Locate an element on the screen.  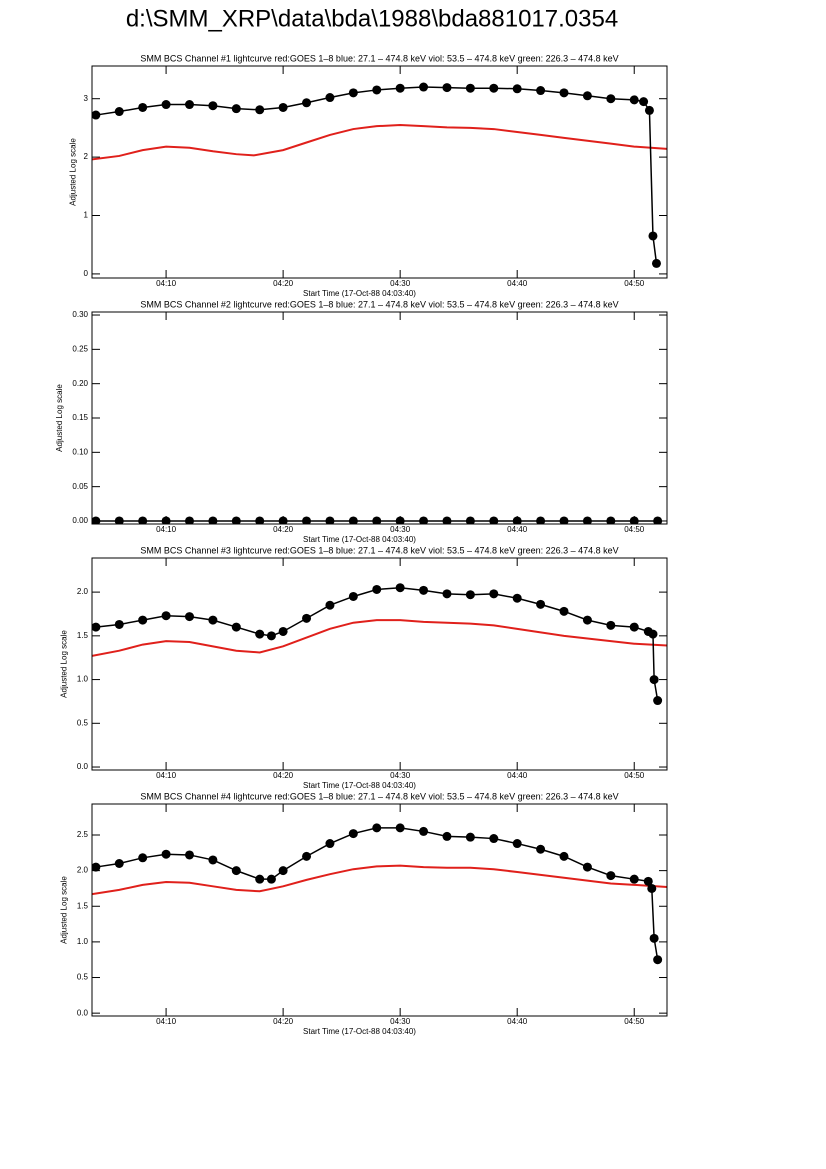
y-tick-label: 1 is located at coordinates (86, 215).